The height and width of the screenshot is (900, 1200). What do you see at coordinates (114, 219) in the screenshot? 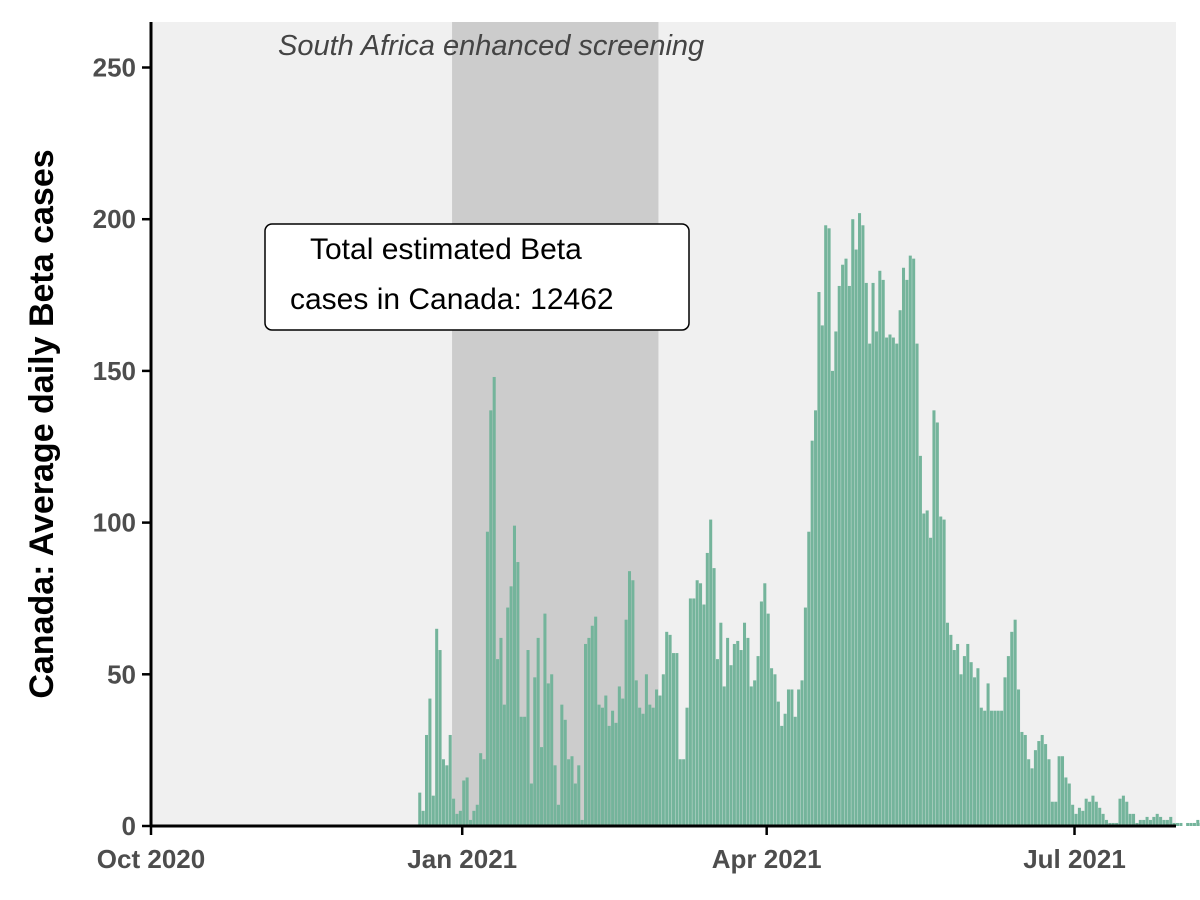
I see `y-tick-label-200: 200` at bounding box center [114, 219].